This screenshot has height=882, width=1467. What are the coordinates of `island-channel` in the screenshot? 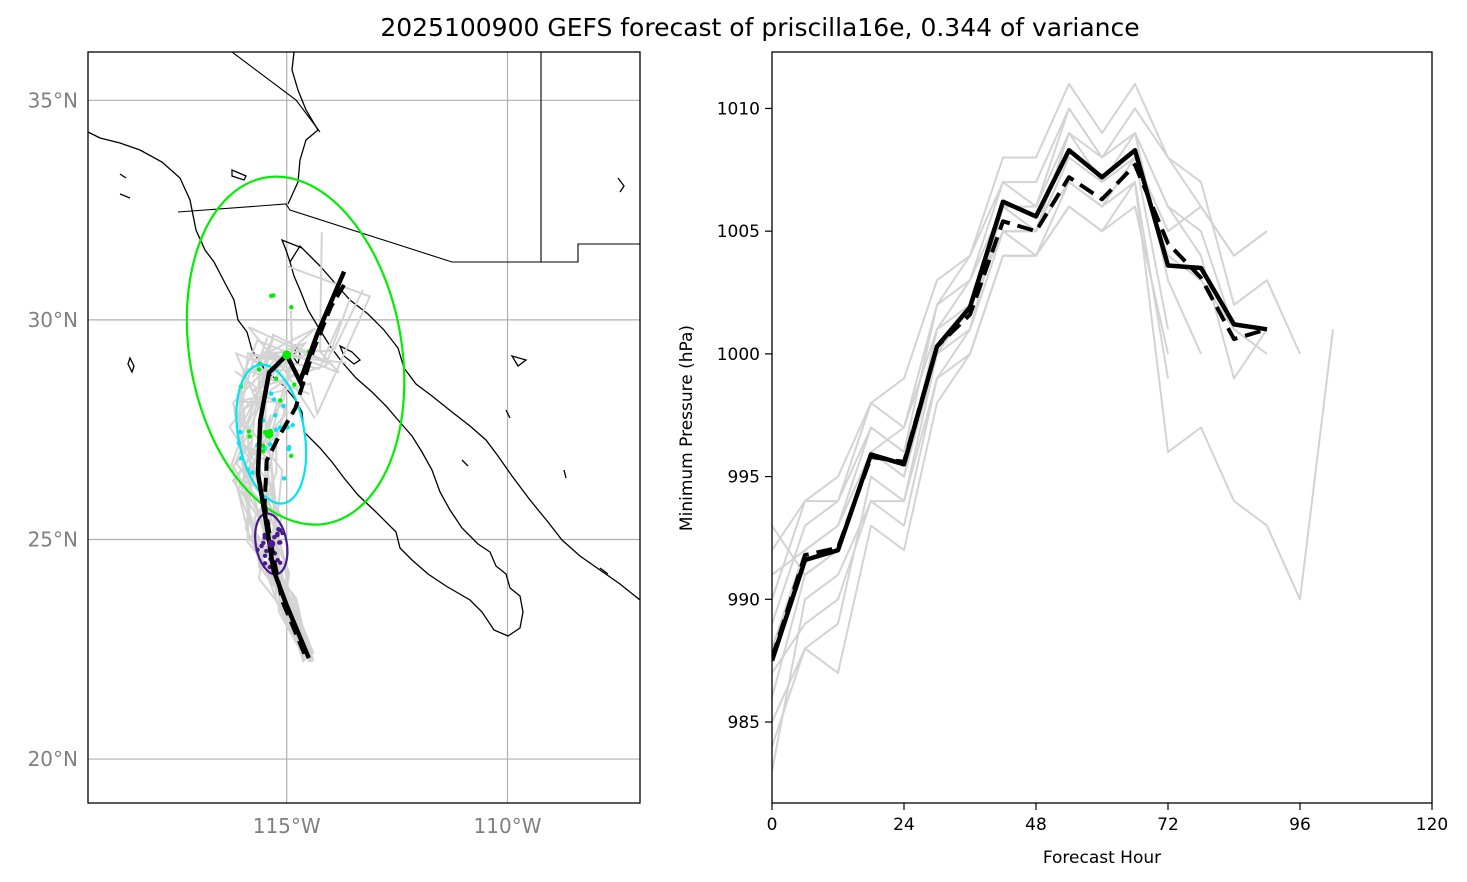 It's located at (183, 184).